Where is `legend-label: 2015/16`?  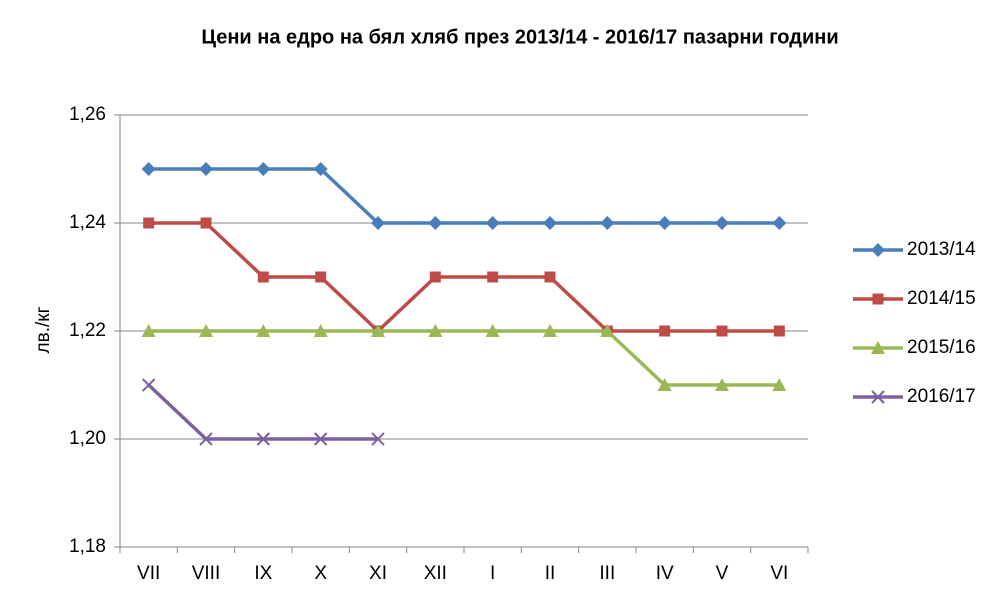 legend-label: 2015/16 is located at coordinates (941, 347).